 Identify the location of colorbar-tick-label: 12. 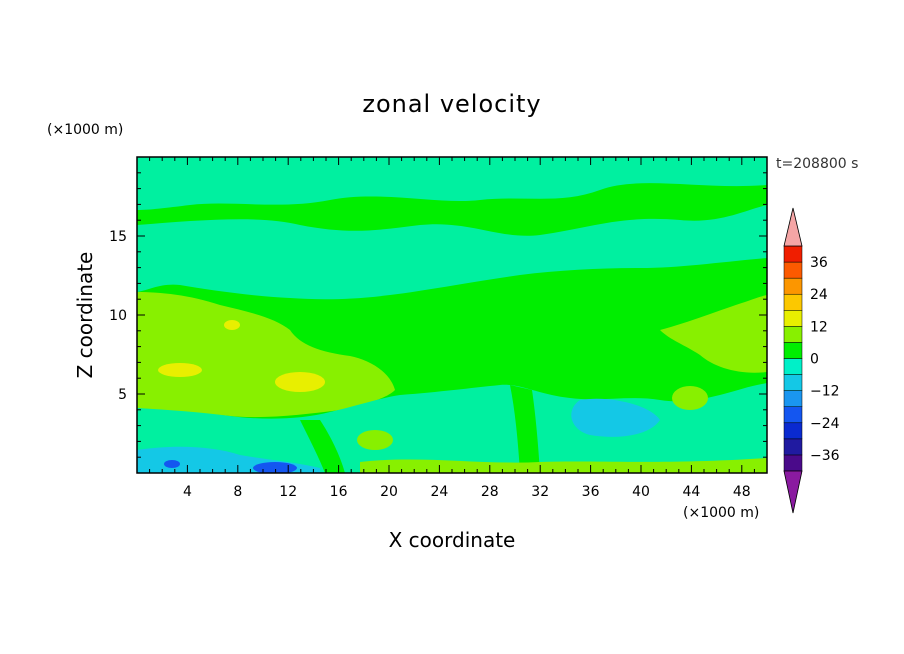
(819, 327).